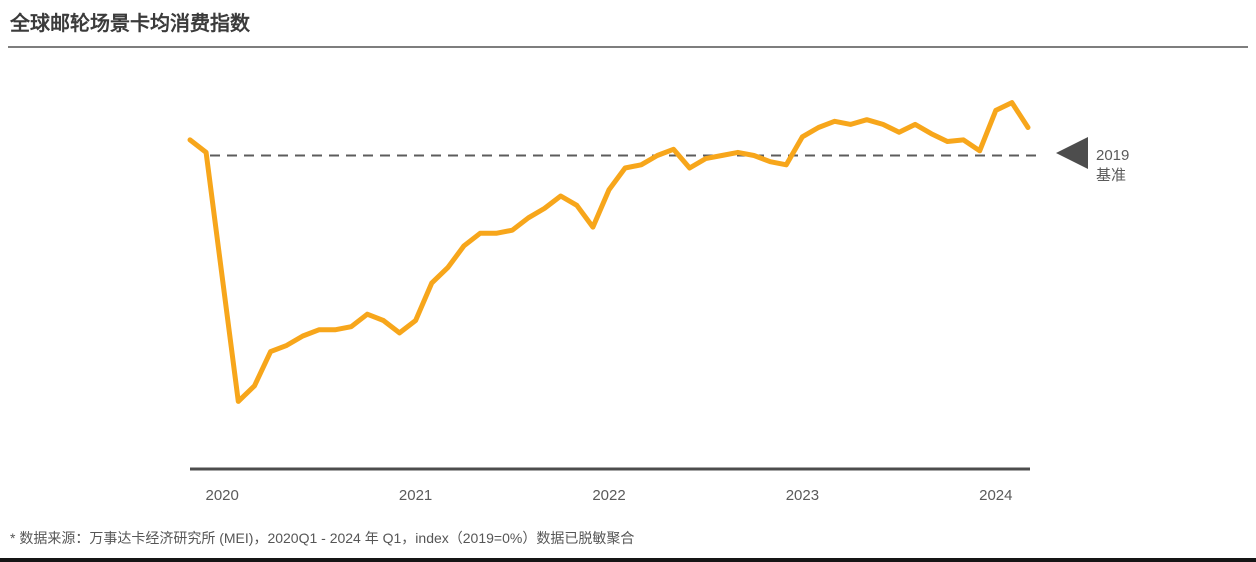 The height and width of the screenshot is (562, 1256). What do you see at coordinates (628, 47) in the screenshot?
I see `title-divider` at bounding box center [628, 47].